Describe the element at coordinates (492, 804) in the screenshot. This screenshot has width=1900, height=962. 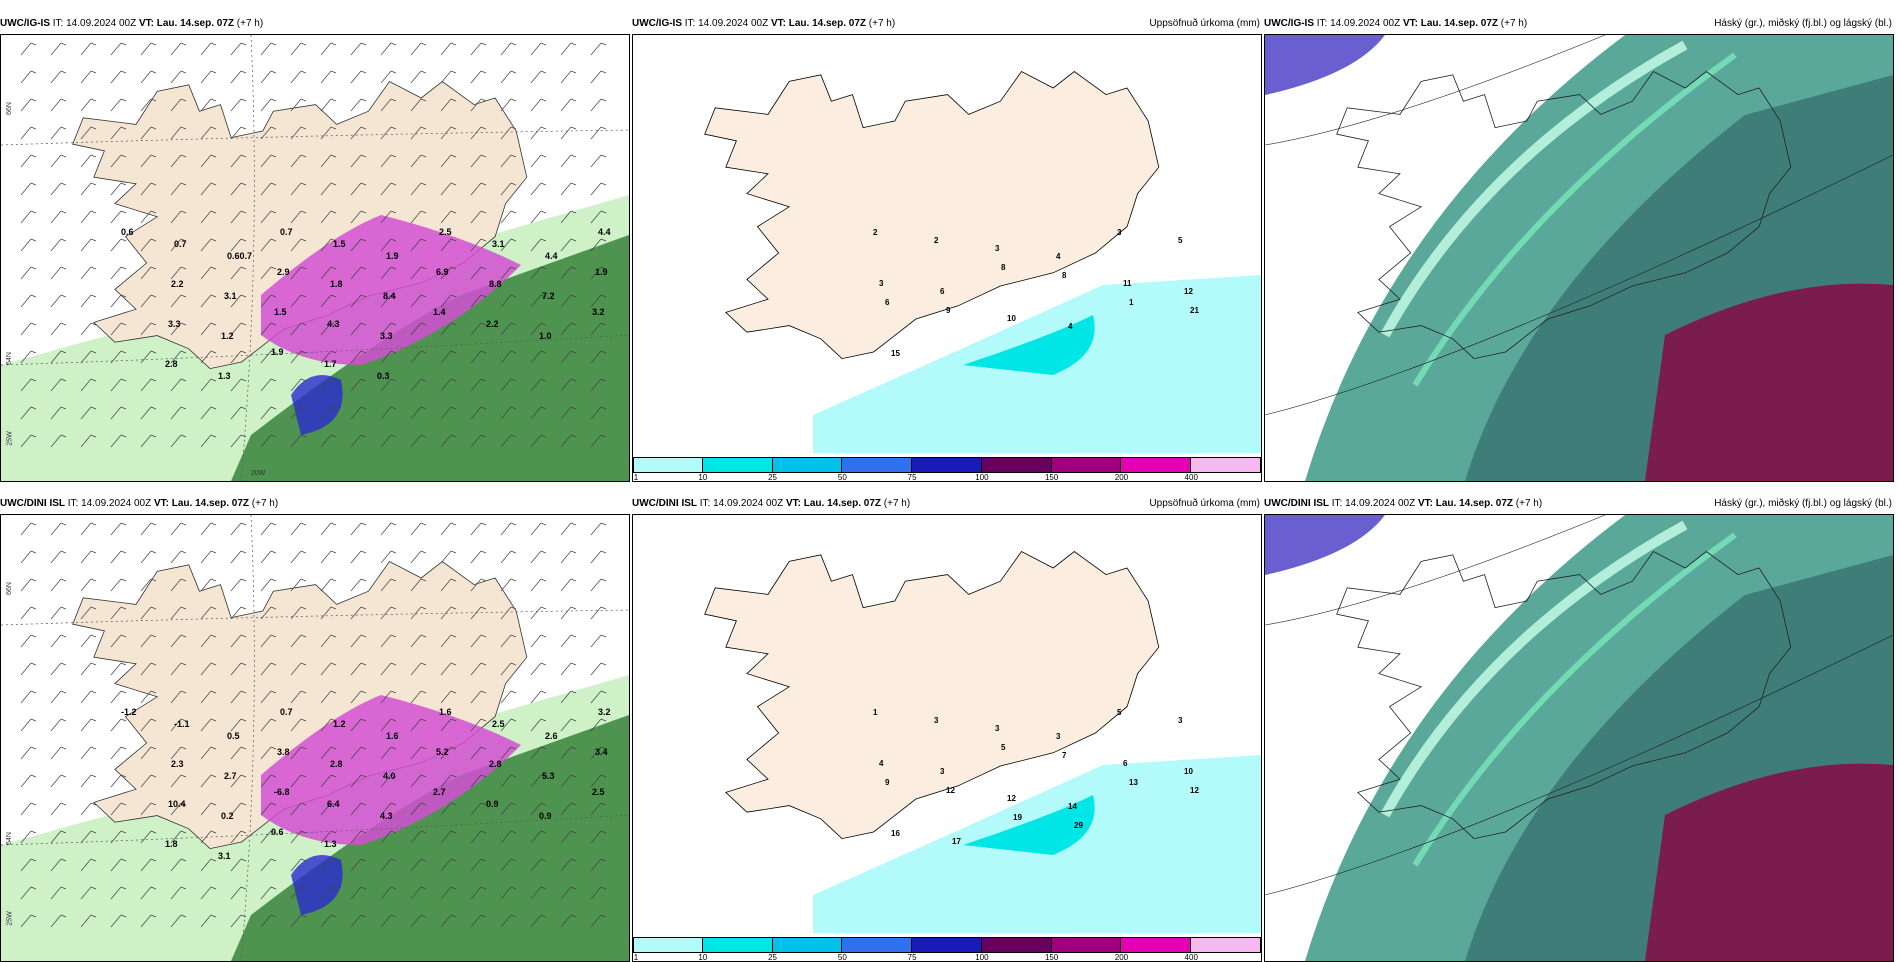
I see `temperature-value-label: 0.9` at that location.